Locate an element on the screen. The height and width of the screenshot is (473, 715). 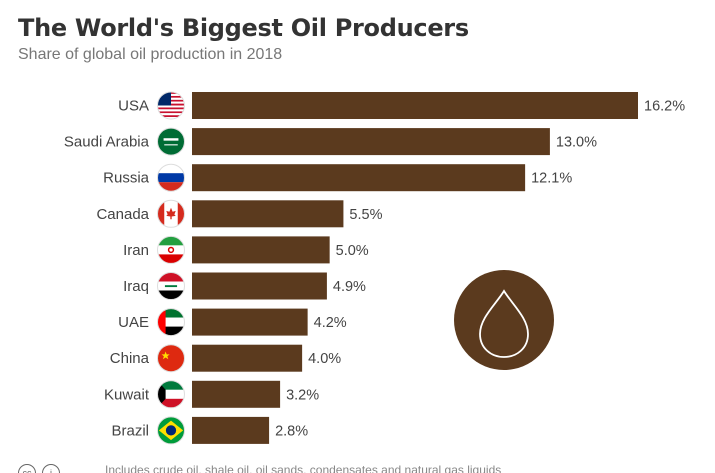
category-label: Kuwait is located at coordinates (127, 394).